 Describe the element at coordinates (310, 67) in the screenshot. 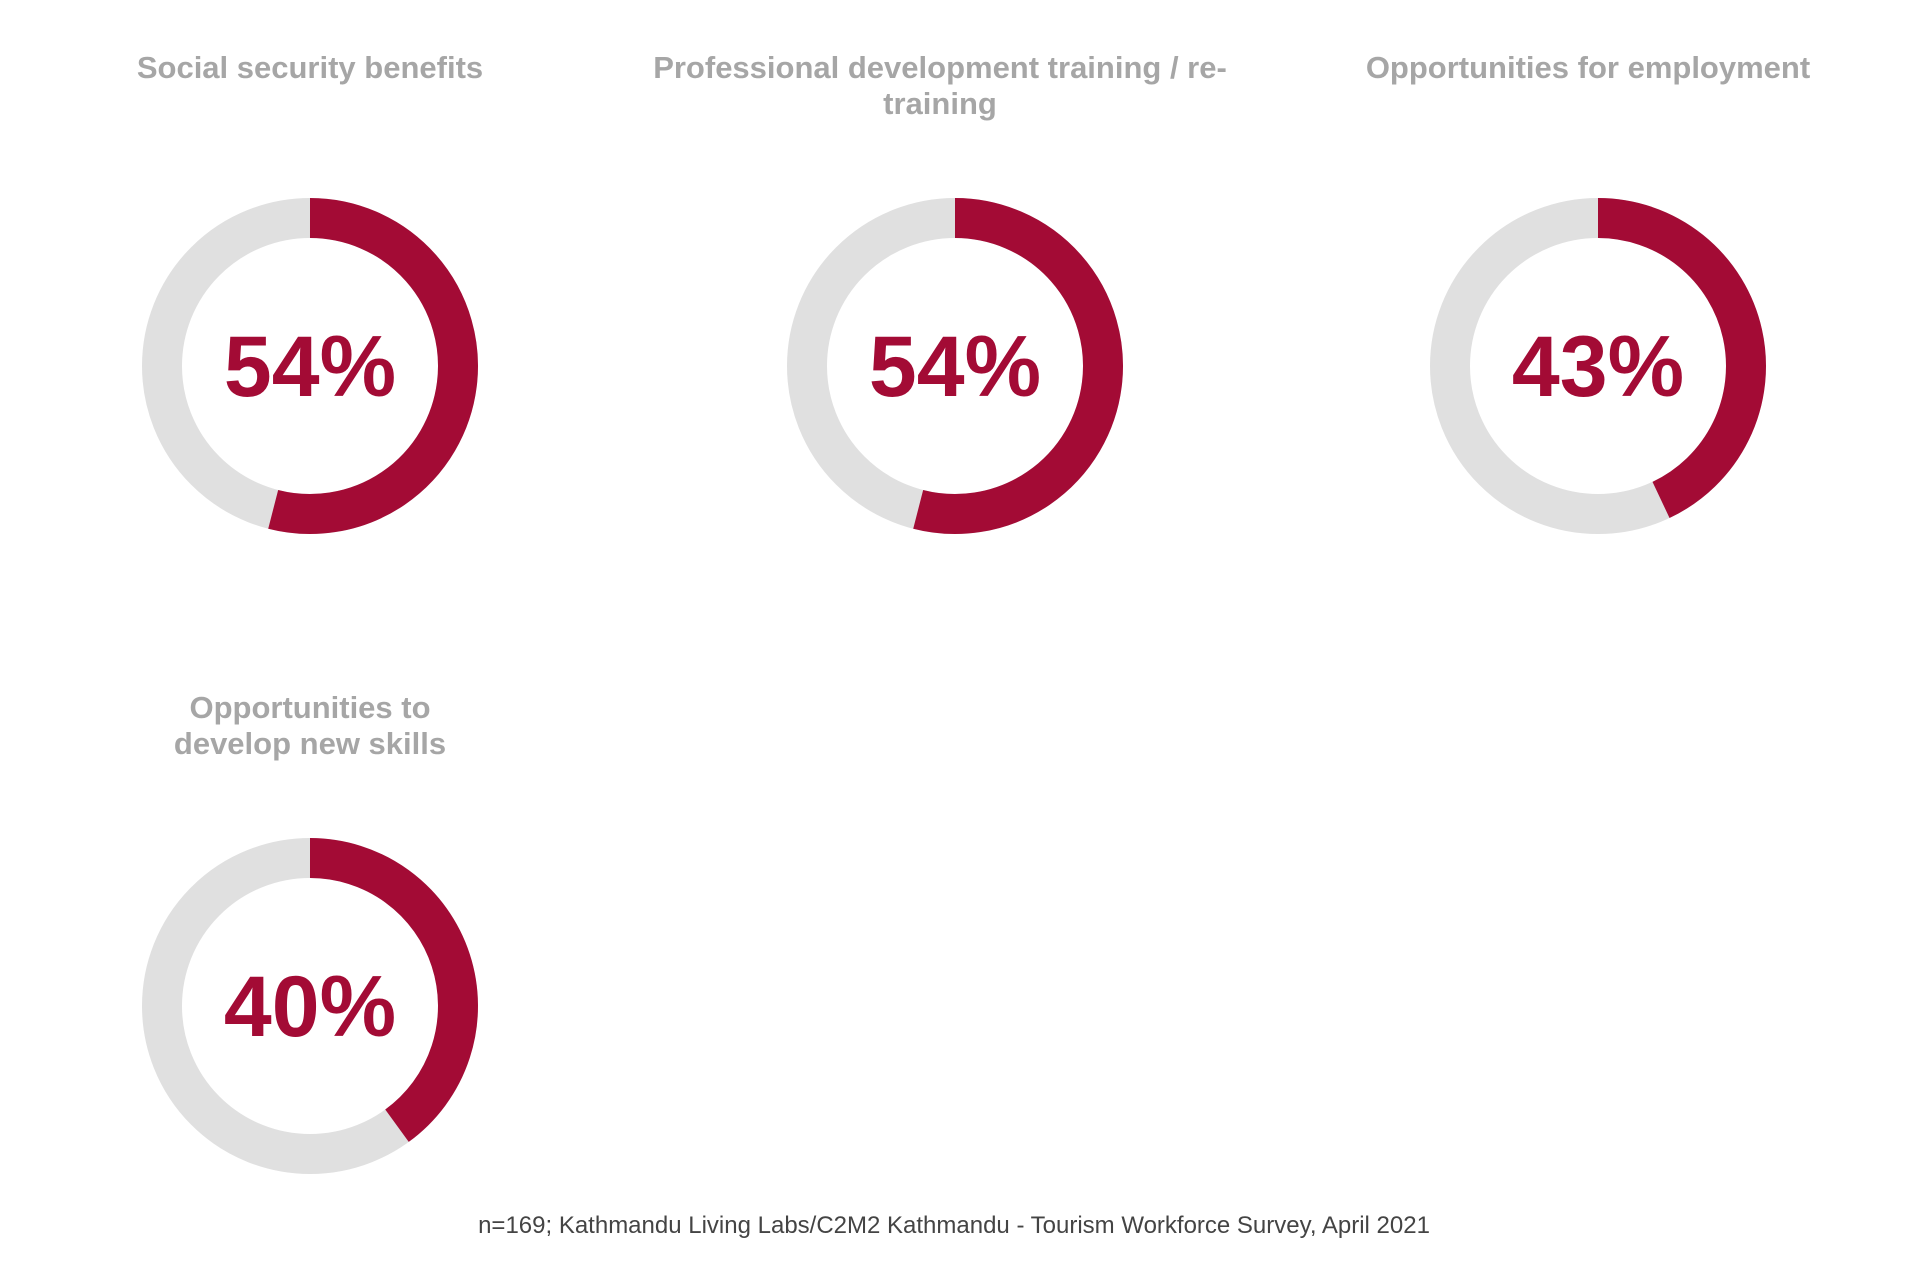

I see `panel-title: Social security benefits` at that location.